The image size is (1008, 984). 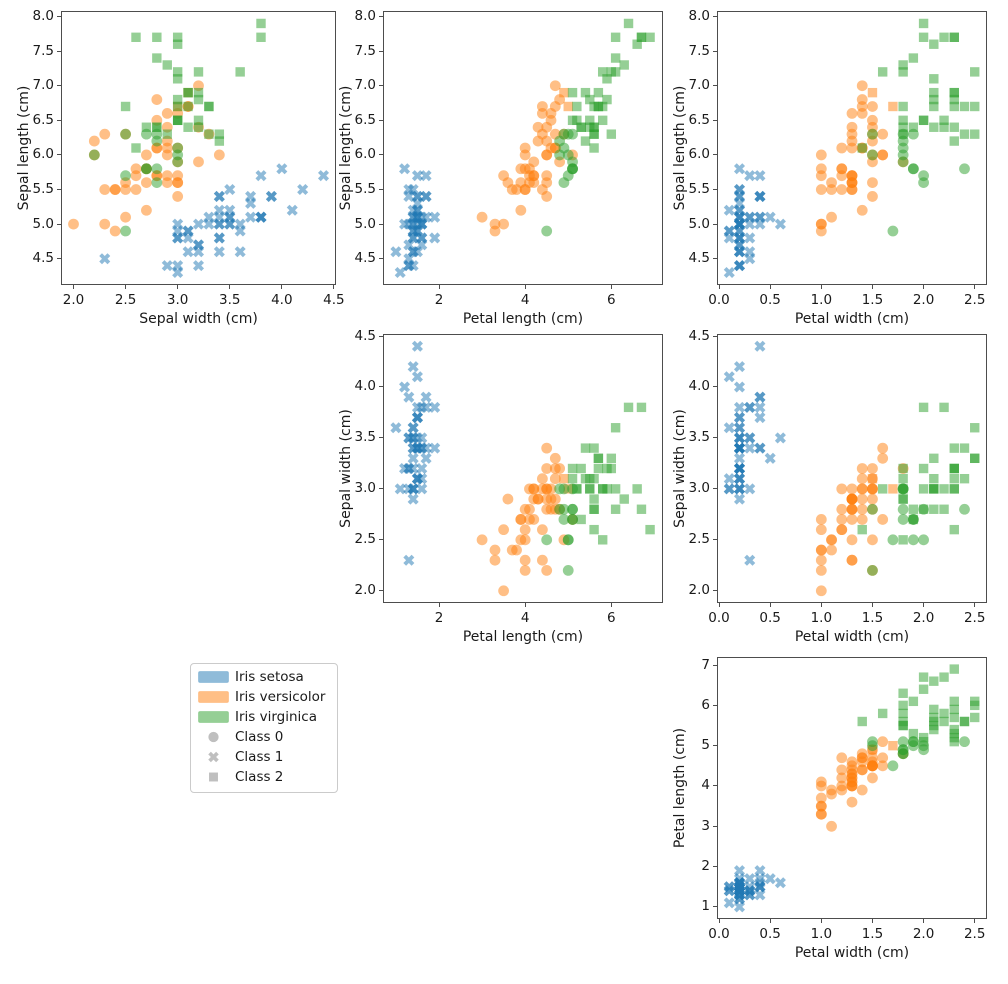 I want to click on x-tick-label: 3.0, so click(x=177, y=300).